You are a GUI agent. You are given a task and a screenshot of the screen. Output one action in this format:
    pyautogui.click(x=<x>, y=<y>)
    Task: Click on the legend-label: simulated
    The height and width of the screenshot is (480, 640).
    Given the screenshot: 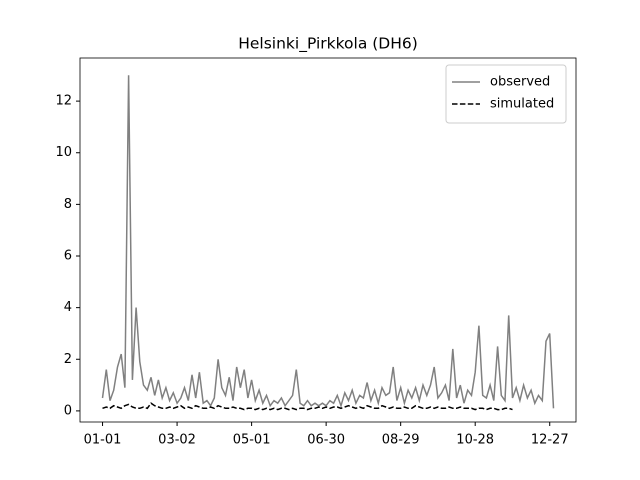 What is the action you would take?
    pyautogui.click(x=522, y=104)
    